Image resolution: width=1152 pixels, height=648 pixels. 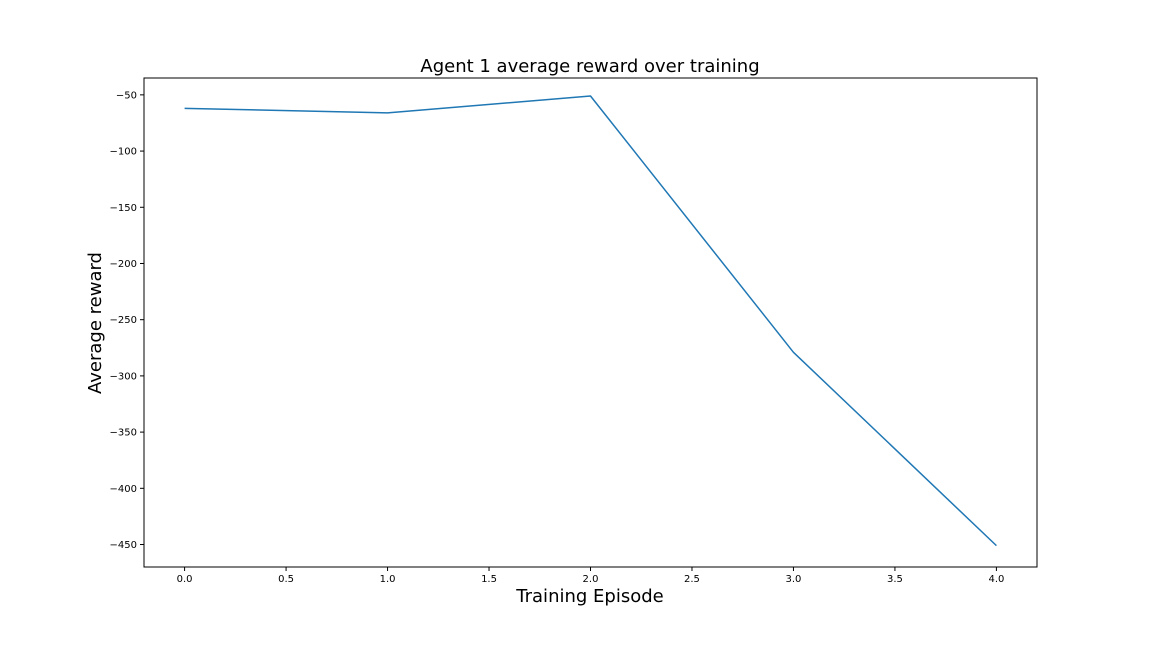 What do you see at coordinates (123, 545) in the screenshot?
I see `y-tick-label: −450` at bounding box center [123, 545].